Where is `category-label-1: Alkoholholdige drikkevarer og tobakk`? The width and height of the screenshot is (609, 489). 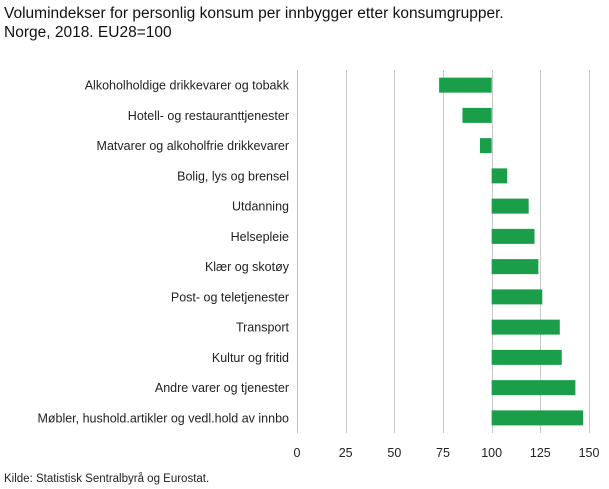 category-label-1: Alkoholholdige drikkevarer og tobakk is located at coordinates (187, 86).